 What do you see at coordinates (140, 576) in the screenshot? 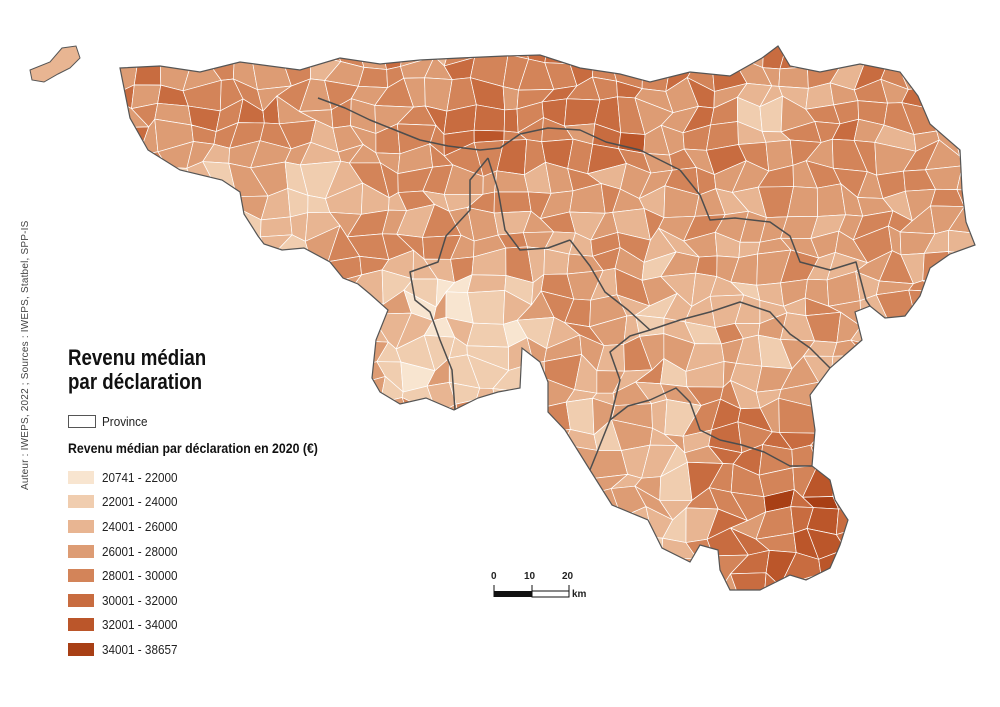
I see `legend-label: 28001 - 30000` at bounding box center [140, 576].